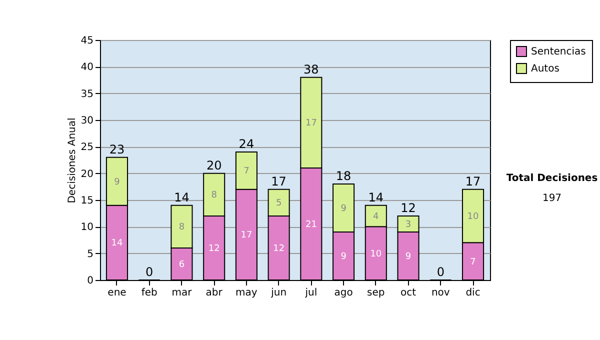  I want to click on data-label: 3, so click(408, 225).